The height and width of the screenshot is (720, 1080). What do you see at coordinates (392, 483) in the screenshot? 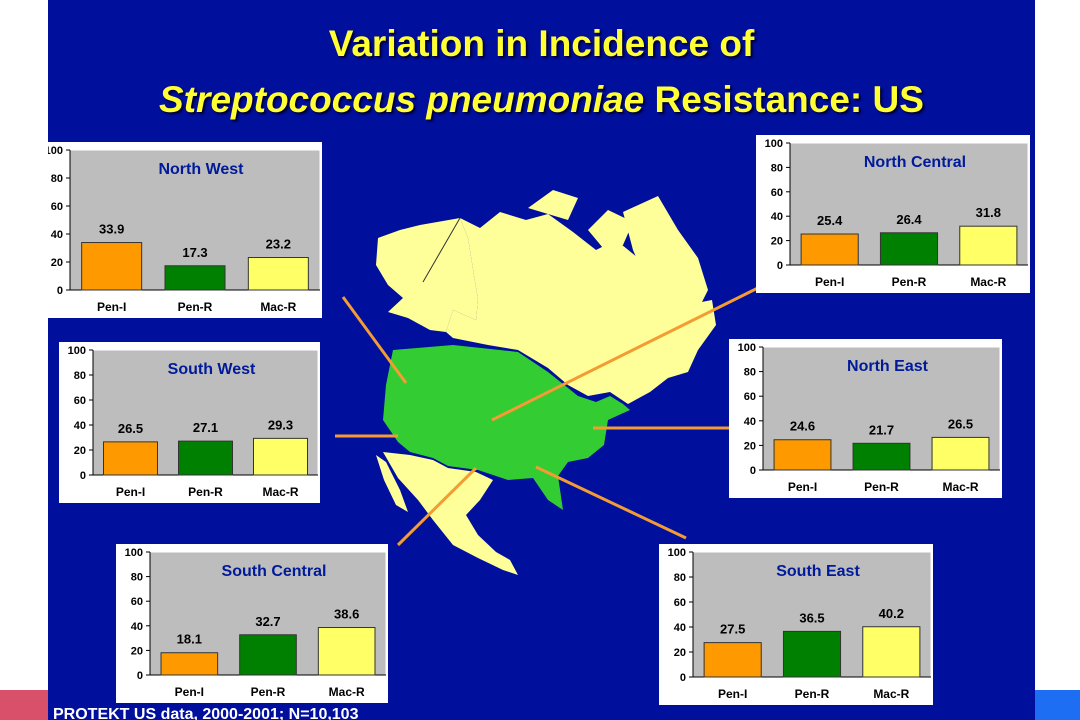
I see `baja-landmass` at bounding box center [392, 483].